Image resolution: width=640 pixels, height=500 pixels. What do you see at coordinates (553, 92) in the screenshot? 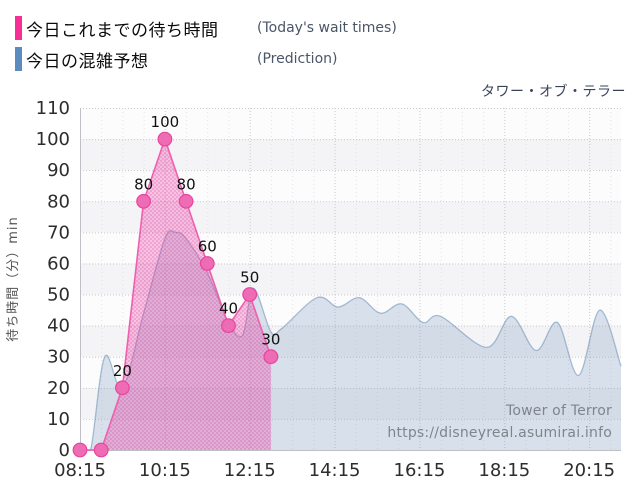
I see `attraction-title: タワー・オブ・テラー` at bounding box center [553, 92].